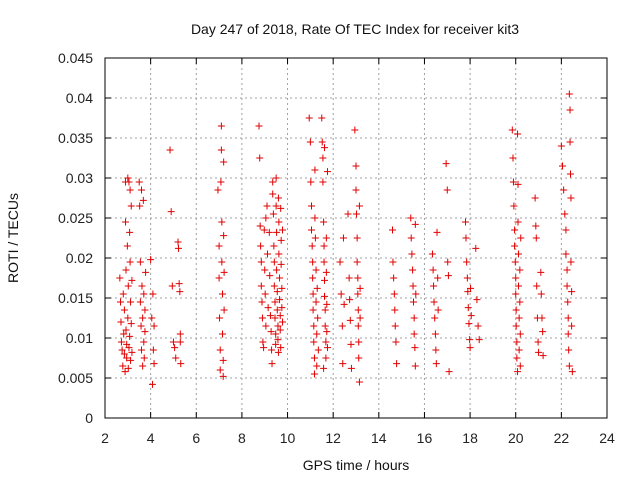 The width and height of the screenshot is (640, 480). I want to click on x-tick-label: 12, so click(333, 438).